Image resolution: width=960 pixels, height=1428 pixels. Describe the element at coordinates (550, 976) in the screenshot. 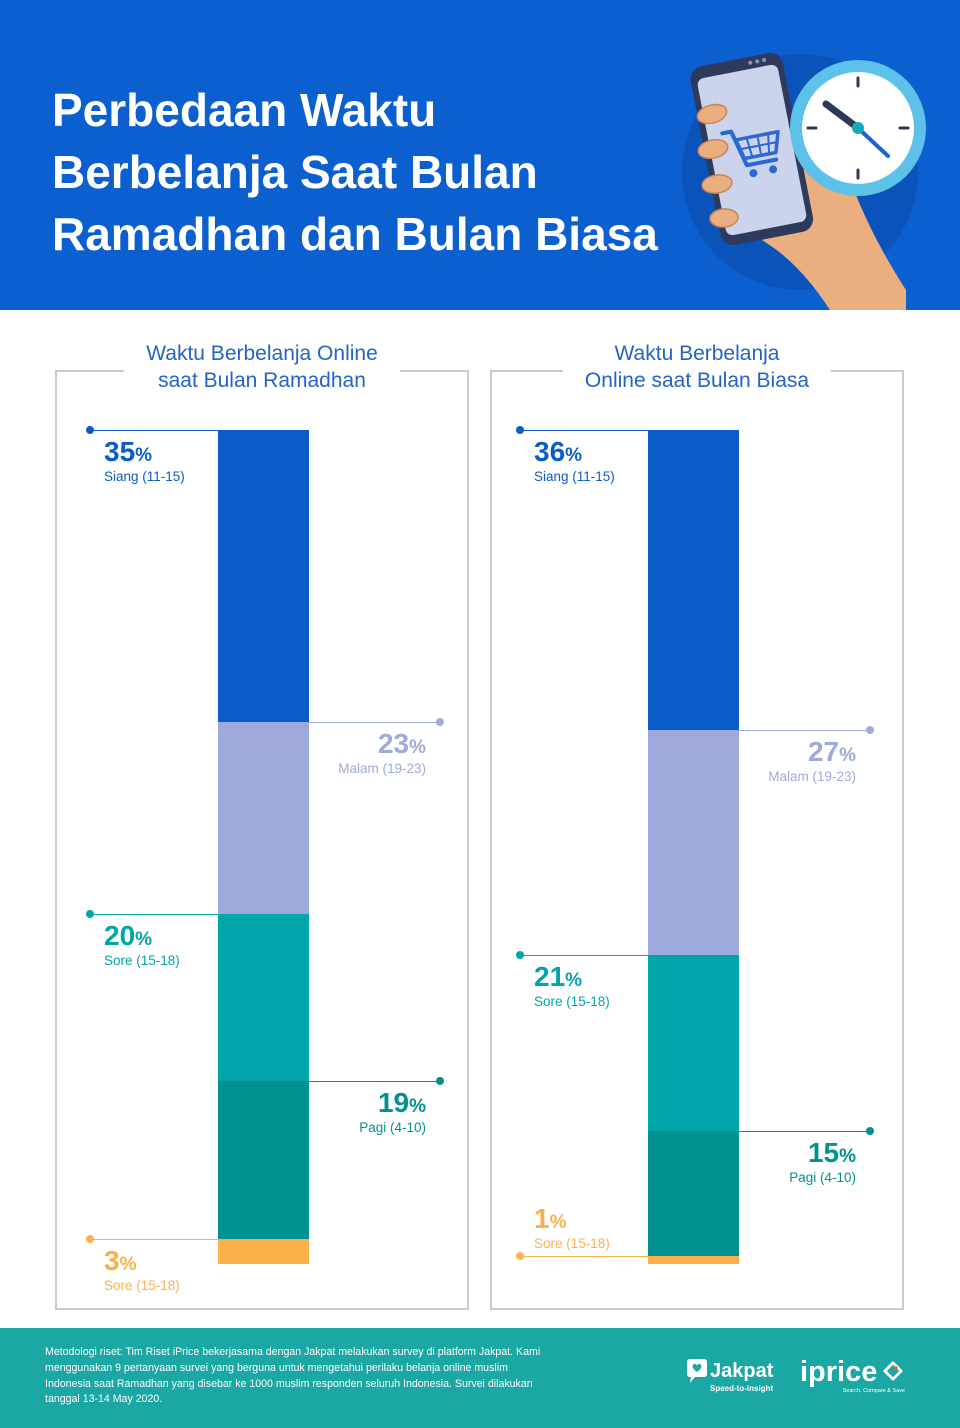

I see `value-number: 21` at that location.